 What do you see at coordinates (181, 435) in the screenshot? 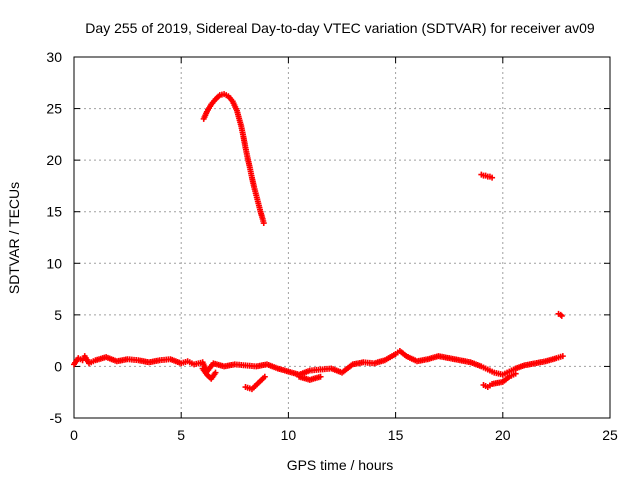
I see `x-tick-label: 5` at bounding box center [181, 435].